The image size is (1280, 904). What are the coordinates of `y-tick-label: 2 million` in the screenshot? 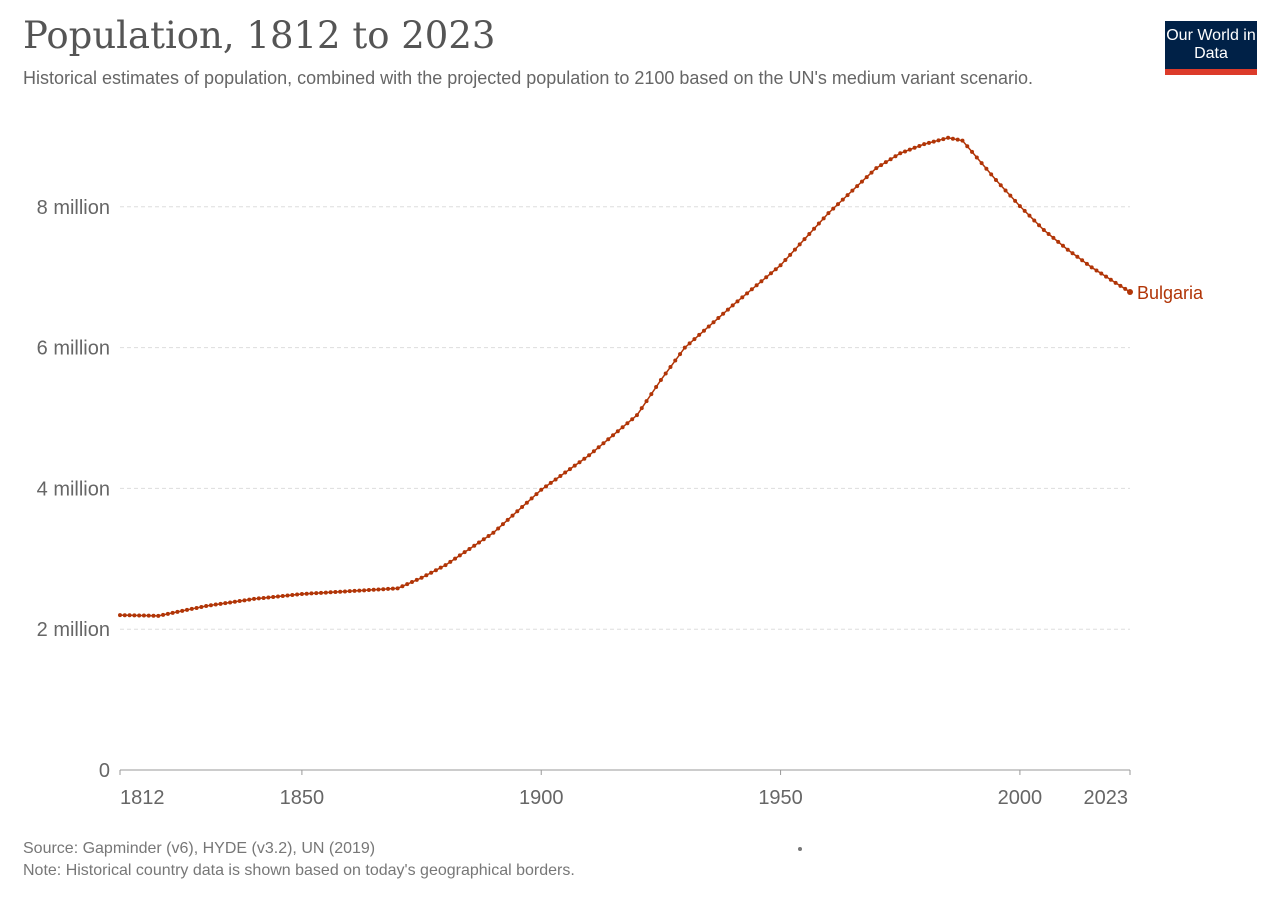 It's located at (73, 630).